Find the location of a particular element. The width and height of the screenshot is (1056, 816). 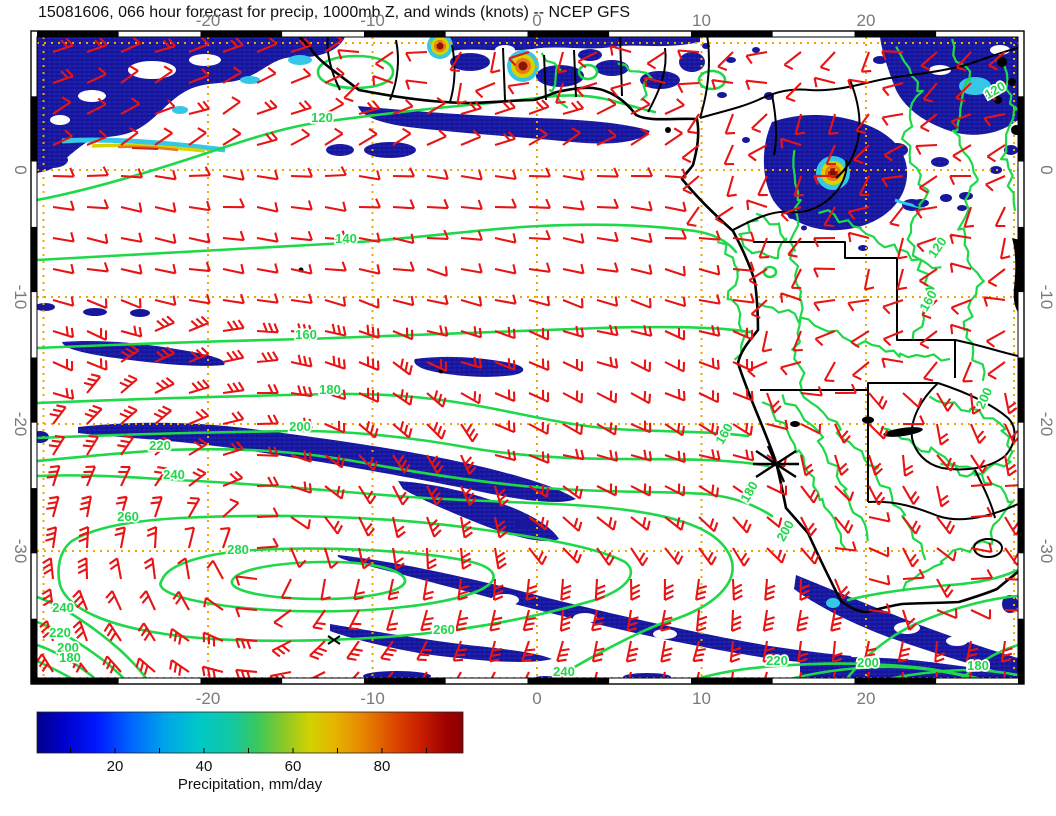

lat-tick-left: 0 is located at coordinates (20, 169).